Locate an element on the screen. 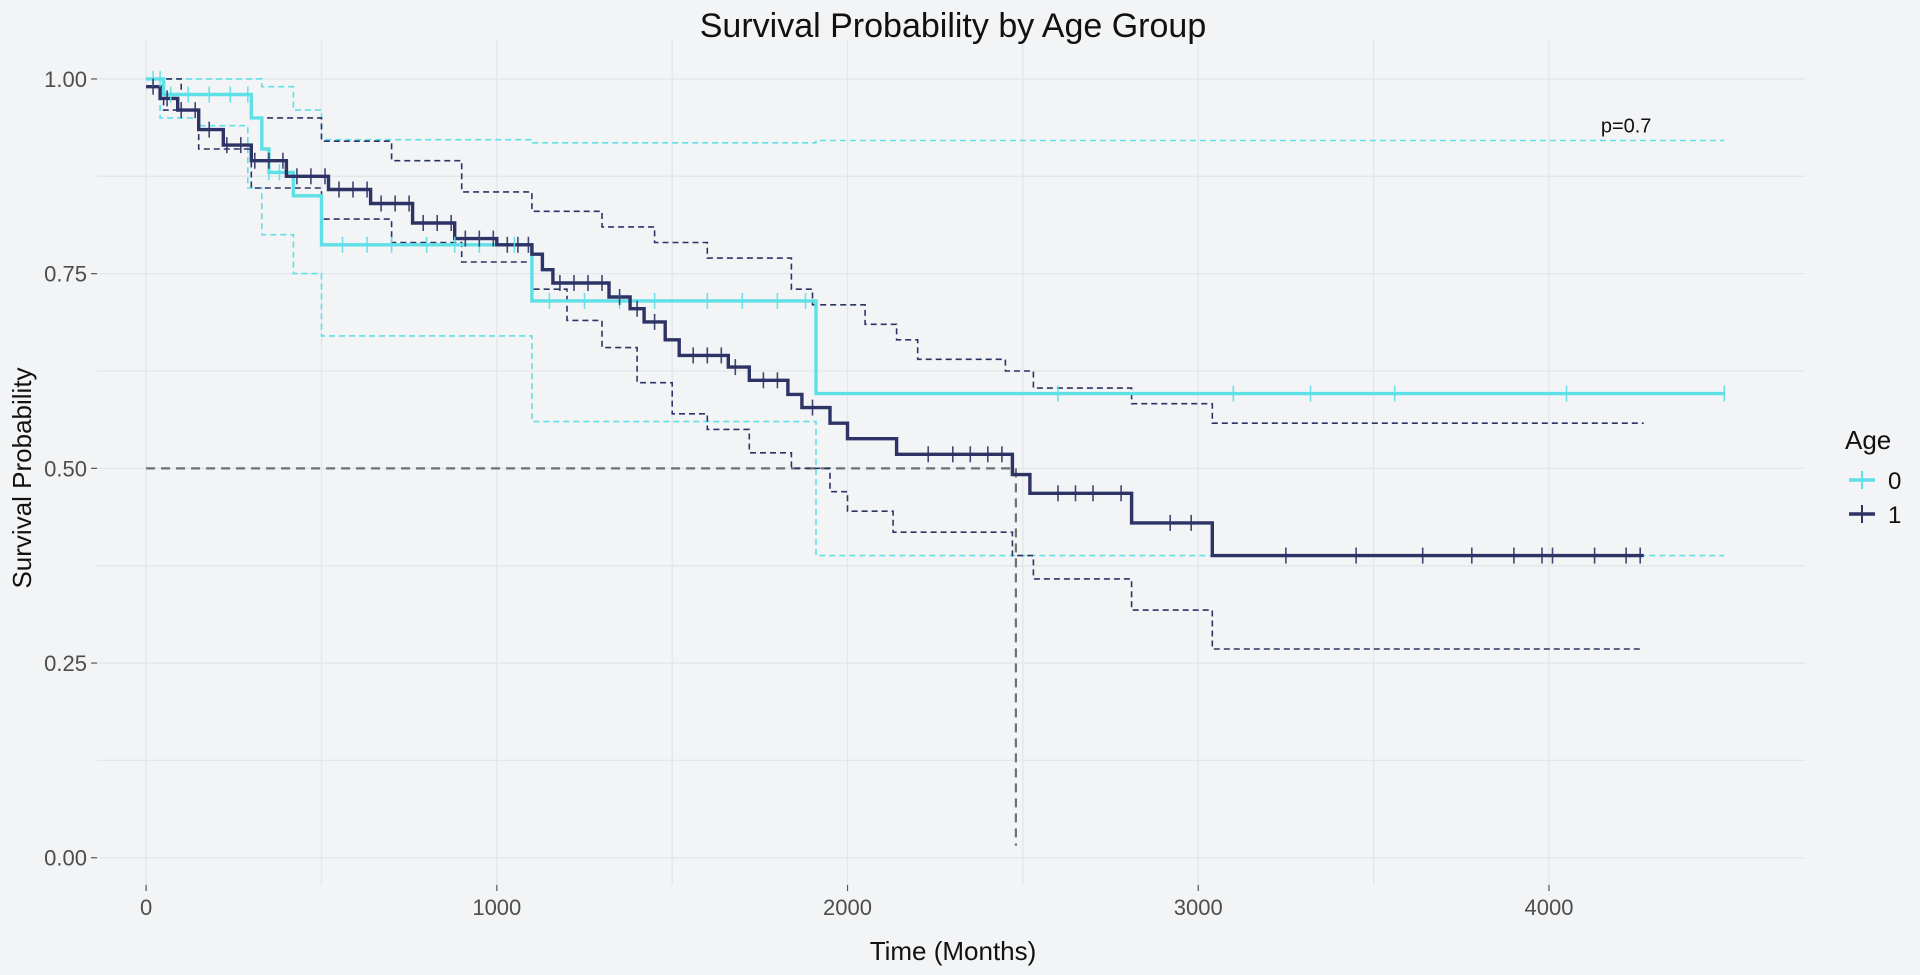 This screenshot has width=1920, height=975. x-tick-label: 3000 is located at coordinates (1198, 907).